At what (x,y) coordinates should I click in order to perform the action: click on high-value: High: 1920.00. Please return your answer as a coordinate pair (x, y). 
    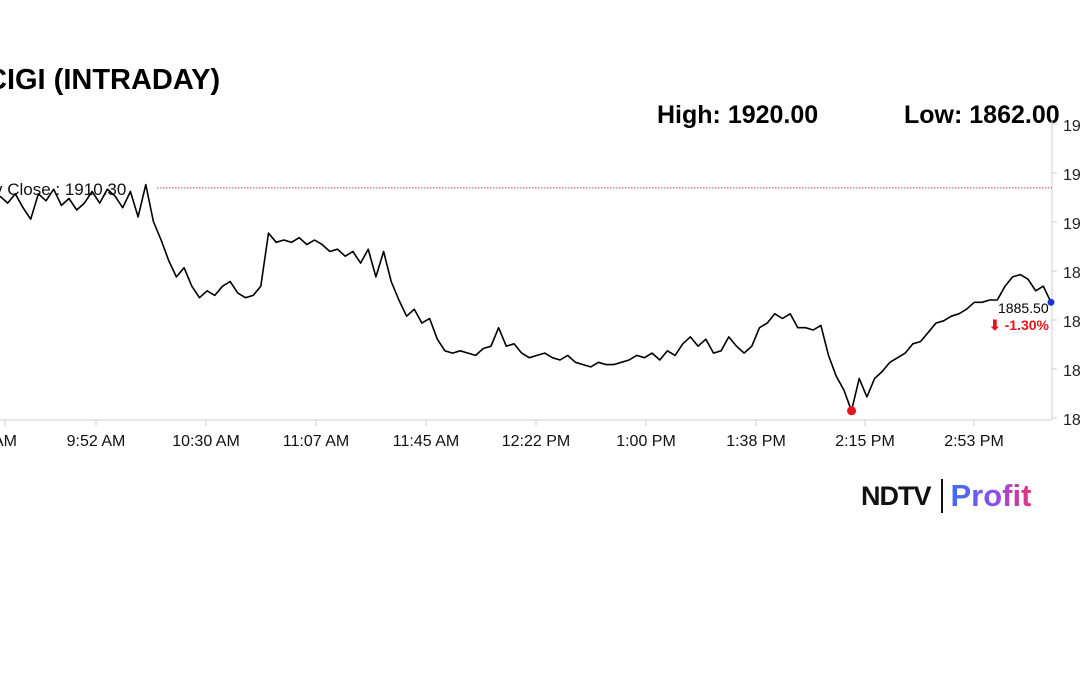
    Looking at the image, I should click on (738, 115).